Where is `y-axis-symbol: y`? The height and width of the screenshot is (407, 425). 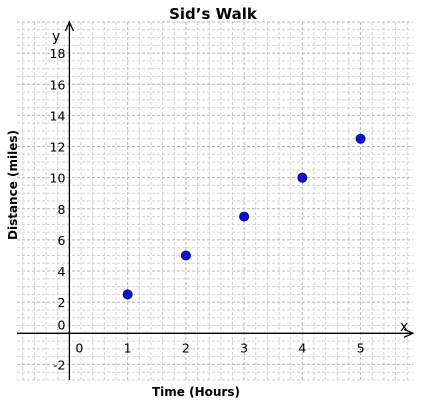 y-axis-symbol: y is located at coordinates (56, 37).